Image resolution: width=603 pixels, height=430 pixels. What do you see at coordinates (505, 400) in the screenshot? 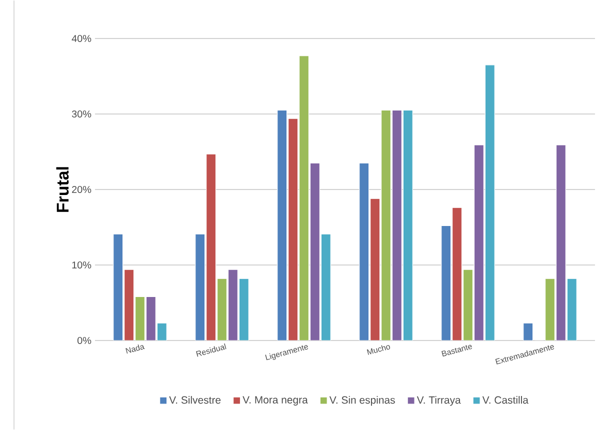
I see `legend-label: V. Castilla` at bounding box center [505, 400].